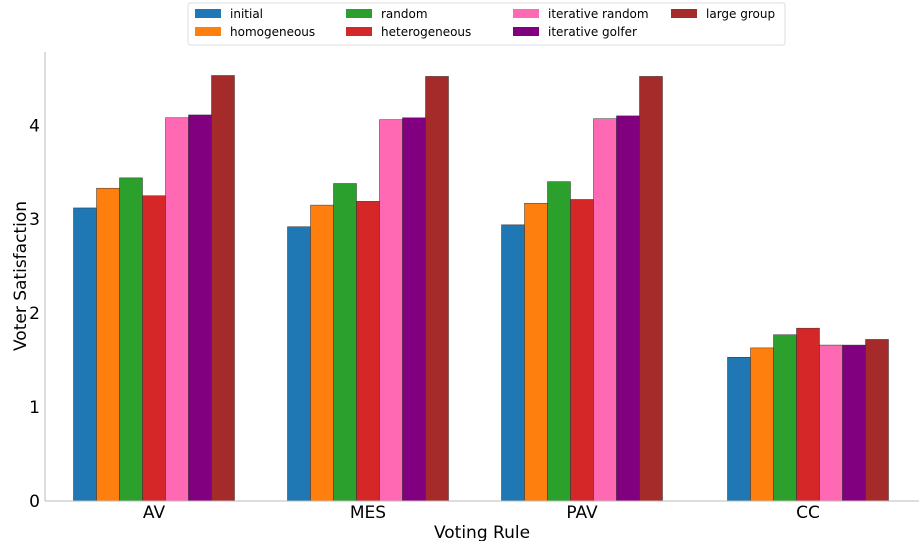 The width and height of the screenshot is (920, 541). I want to click on legend-item: large group, so click(723, 14).